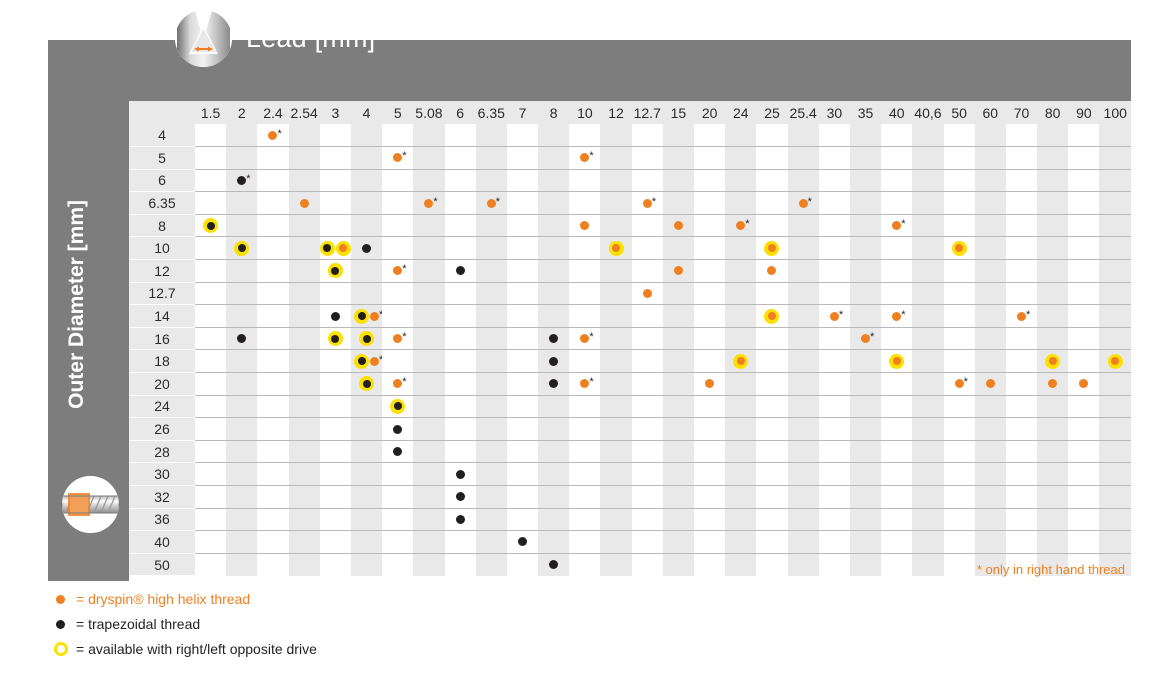 The height and width of the screenshot is (687, 1170). What do you see at coordinates (959, 384) in the screenshot?
I see `cell-od-20-lead-50: *` at bounding box center [959, 384].